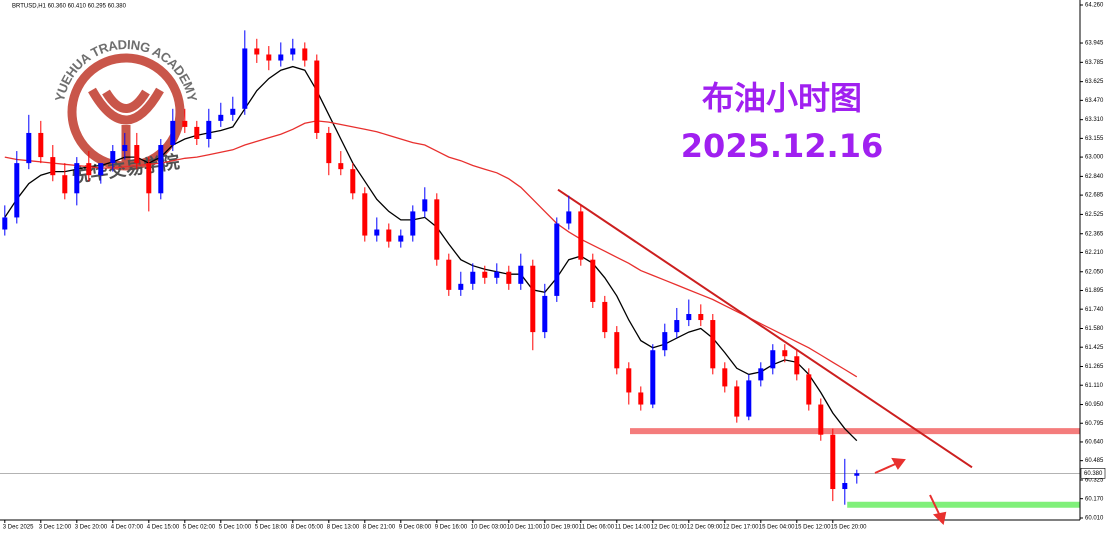 This screenshot has height=534, width=1106. What do you see at coordinates (1094, 461) in the screenshot?
I see `y-tick-label: 60.485` at bounding box center [1094, 461].